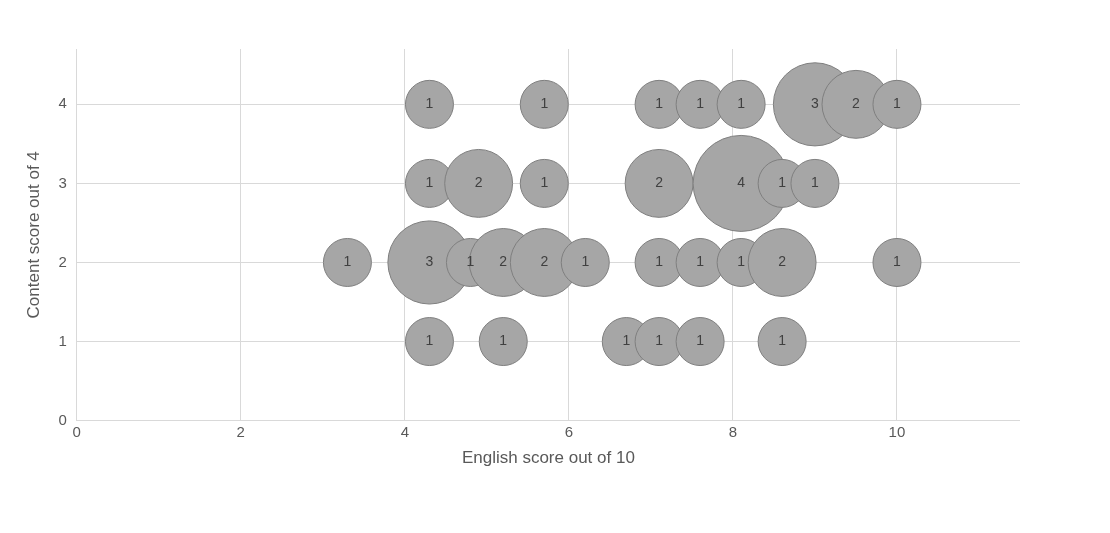 This screenshot has width=1110, height=533. Describe the element at coordinates (240, 431) in the screenshot. I see `x-tick-label: 2` at that location.